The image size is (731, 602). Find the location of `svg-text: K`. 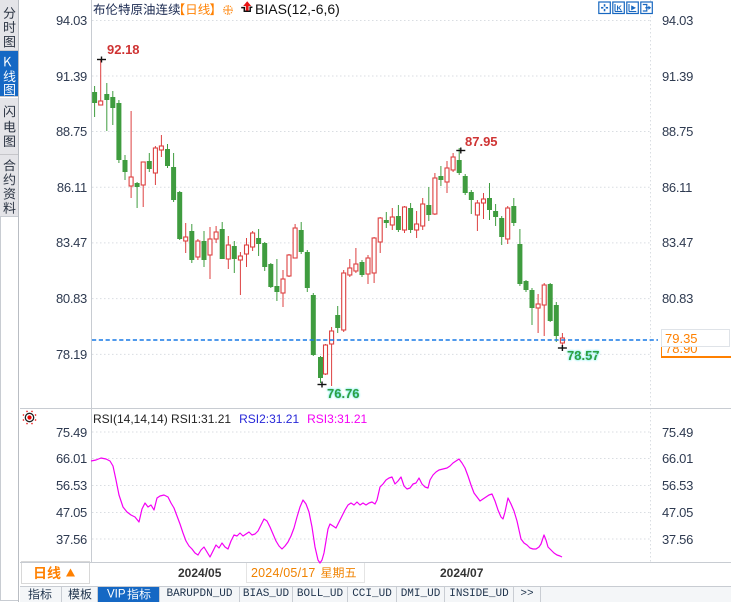

svg-text: K is located at coordinates (619, 8).